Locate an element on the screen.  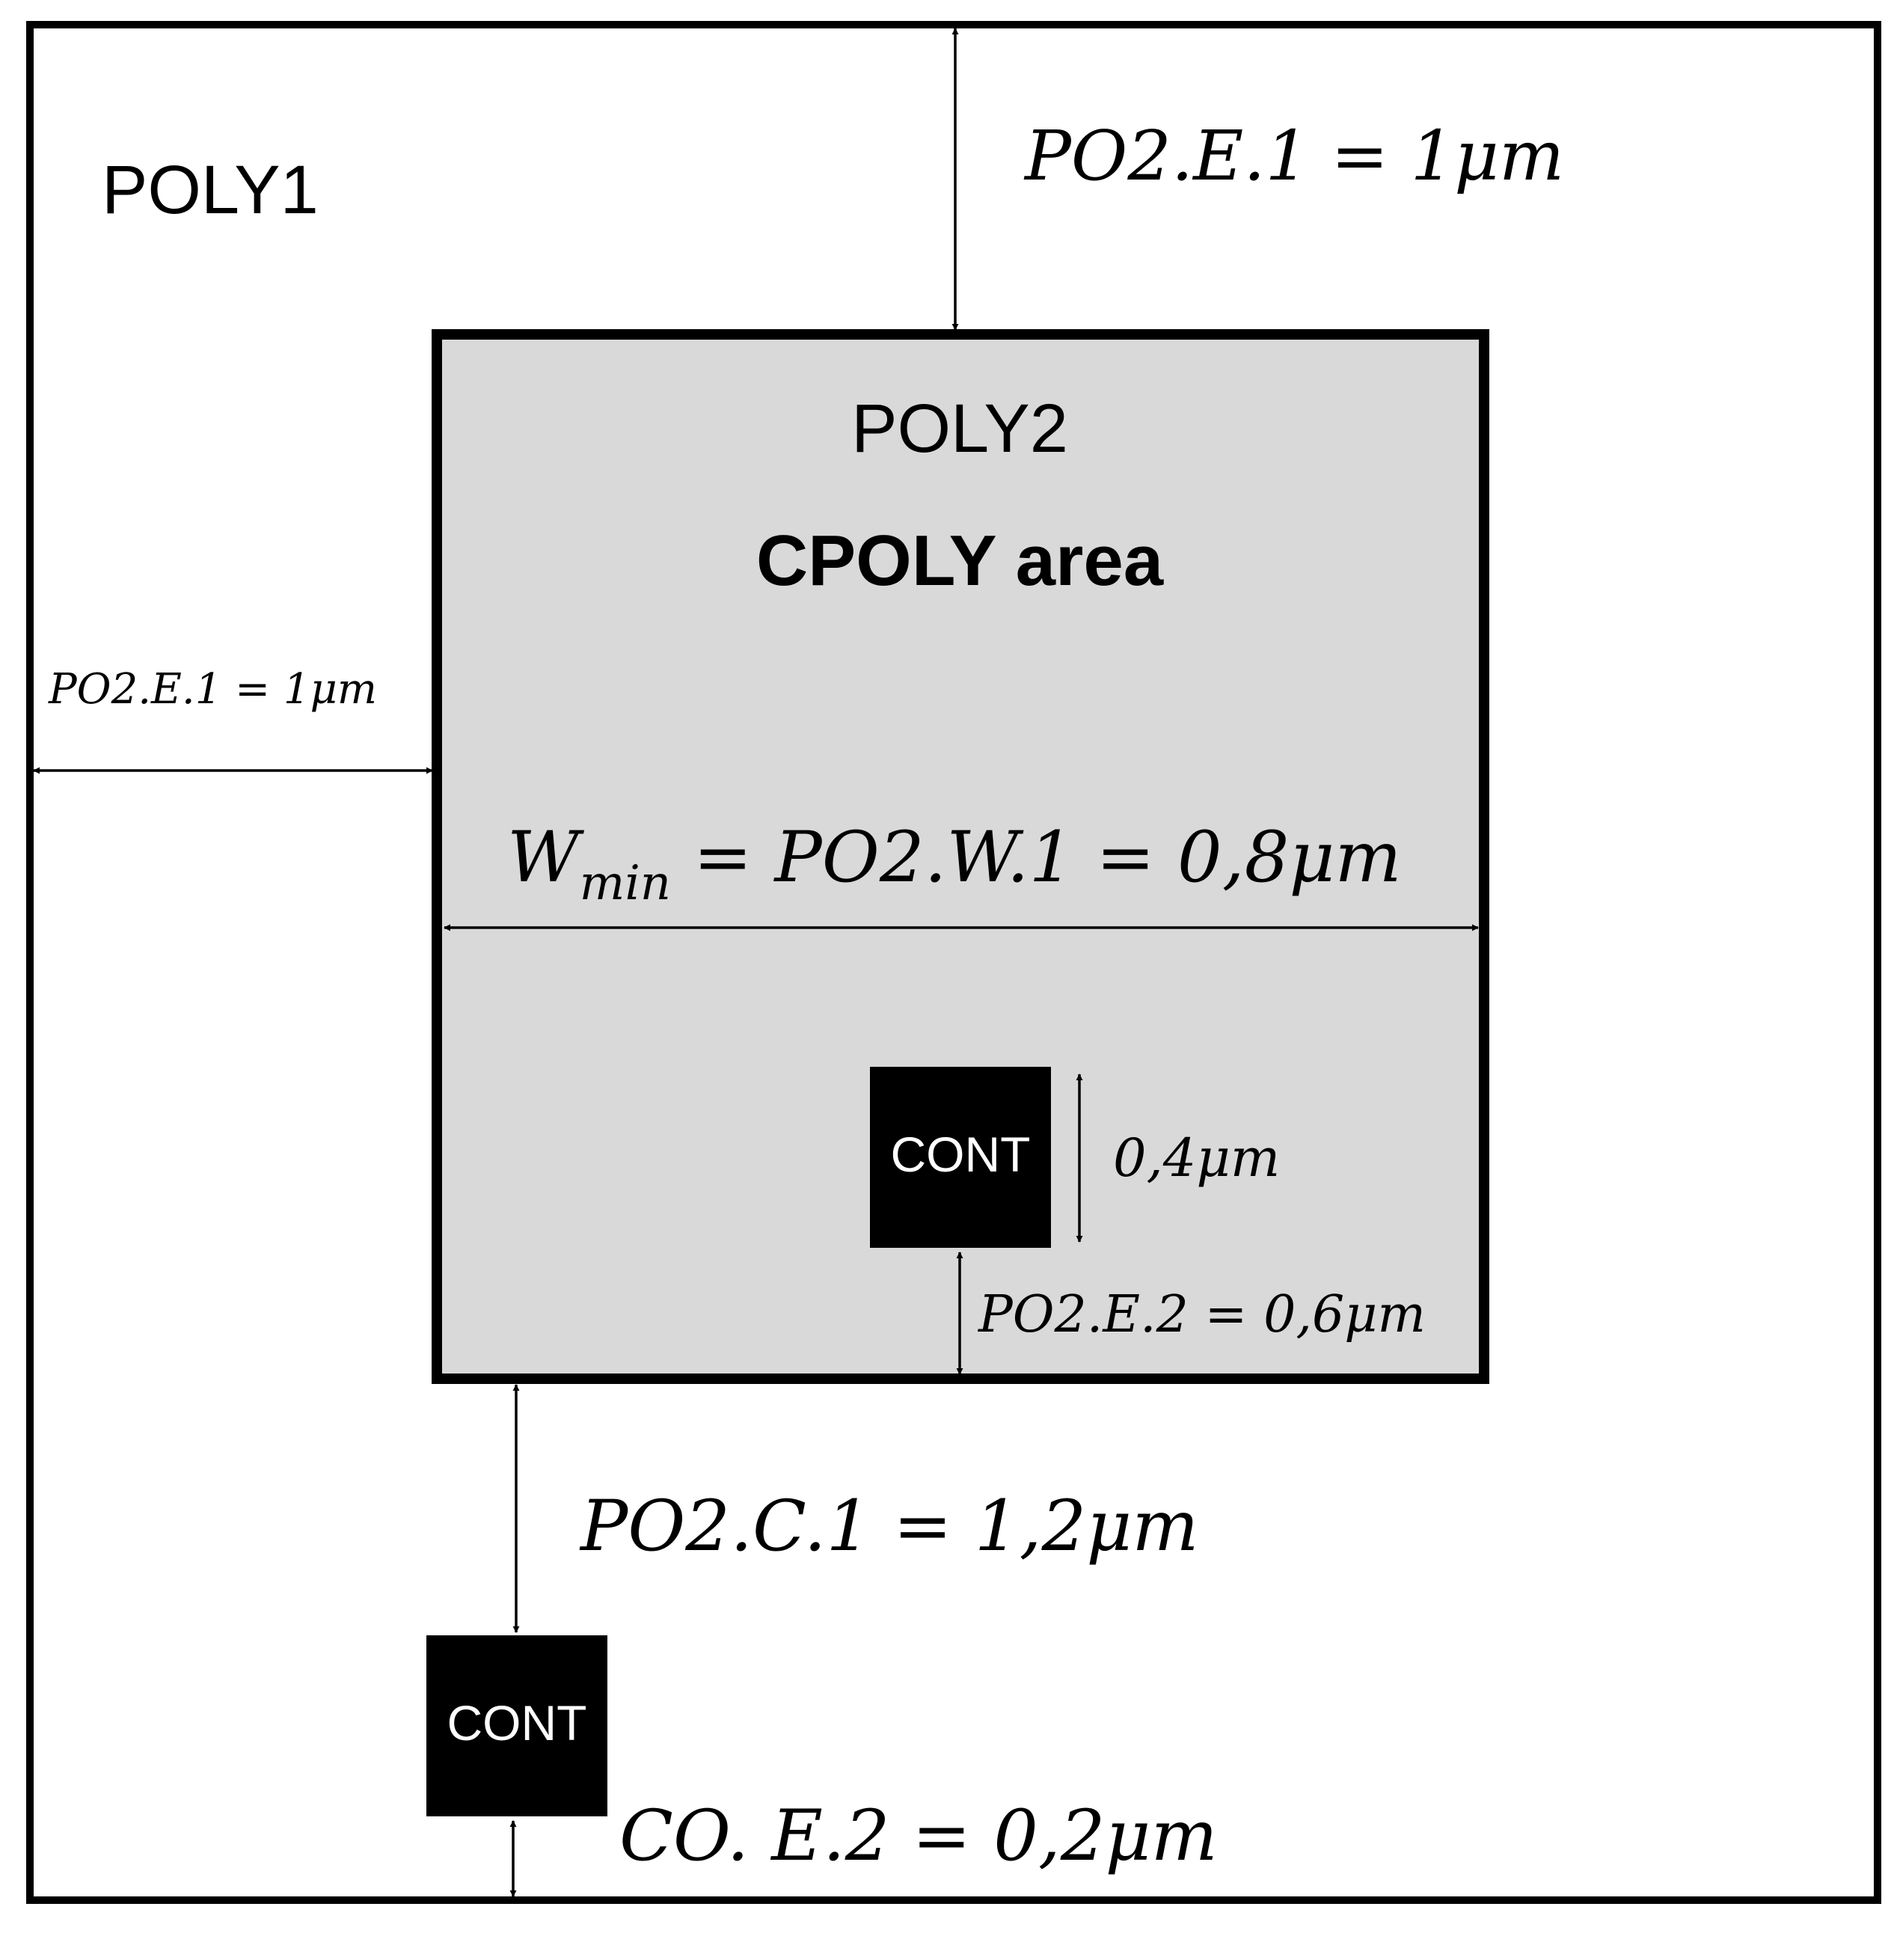
contact-outer-label: CONT is located at coordinates (517, 1723).